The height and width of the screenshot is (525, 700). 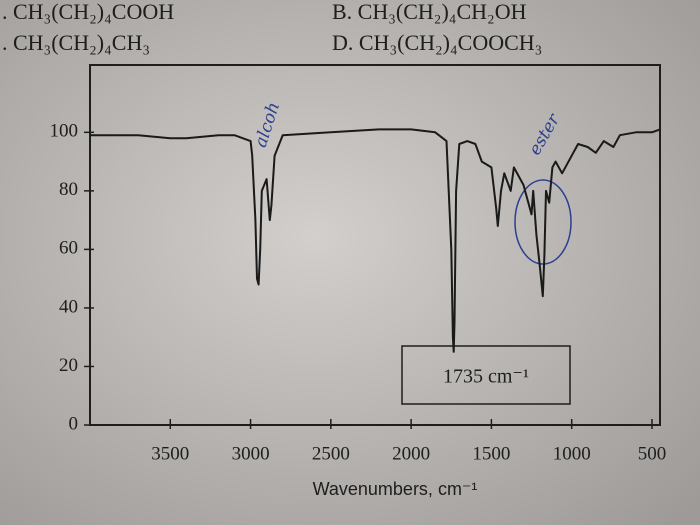 What do you see at coordinates (652, 453) in the screenshot?
I see `x-tick-label: 500` at bounding box center [652, 453].